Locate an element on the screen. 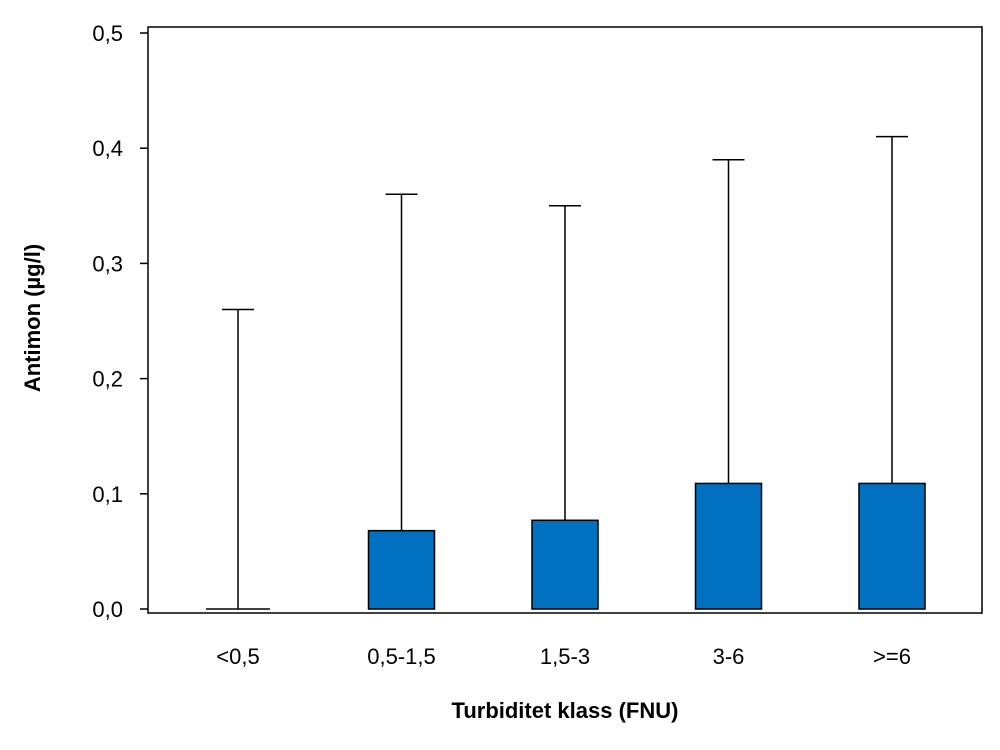  x-tick-label: 0,5-1,5 is located at coordinates (401, 656).